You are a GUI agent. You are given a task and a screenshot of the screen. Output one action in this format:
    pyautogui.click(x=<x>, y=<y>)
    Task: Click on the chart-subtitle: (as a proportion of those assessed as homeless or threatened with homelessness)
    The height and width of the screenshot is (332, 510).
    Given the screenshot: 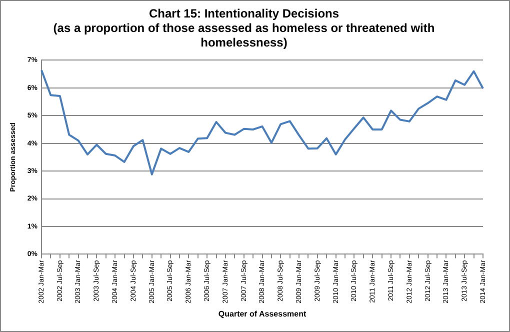 What is the action you would take?
    pyautogui.click(x=244, y=35)
    